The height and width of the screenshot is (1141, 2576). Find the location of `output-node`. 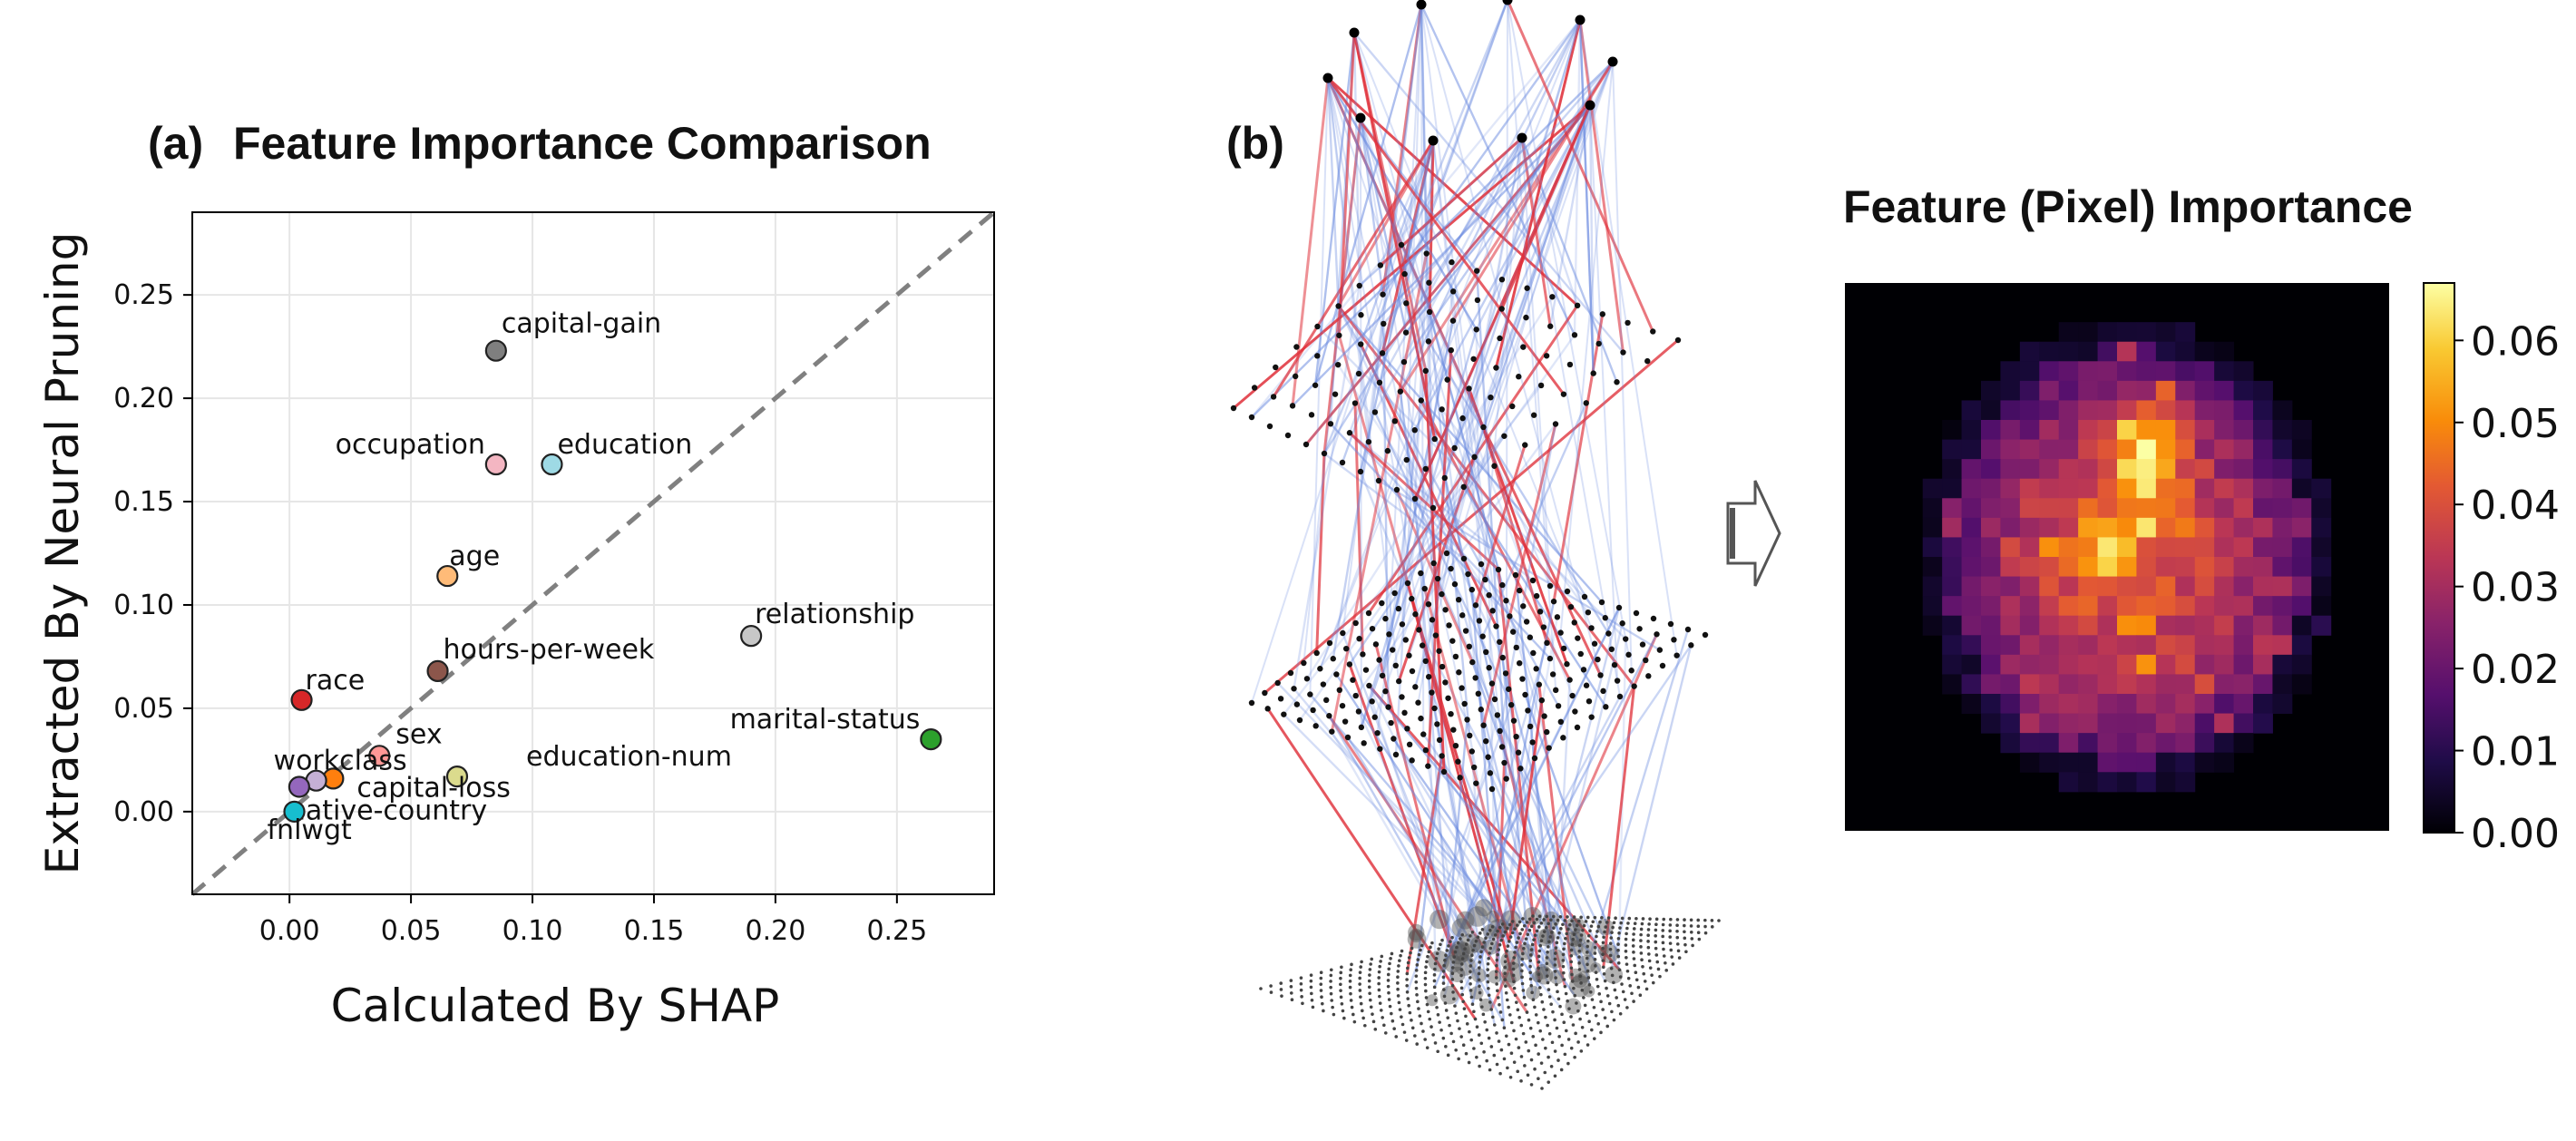

output-node is located at coordinates (1360, 117).